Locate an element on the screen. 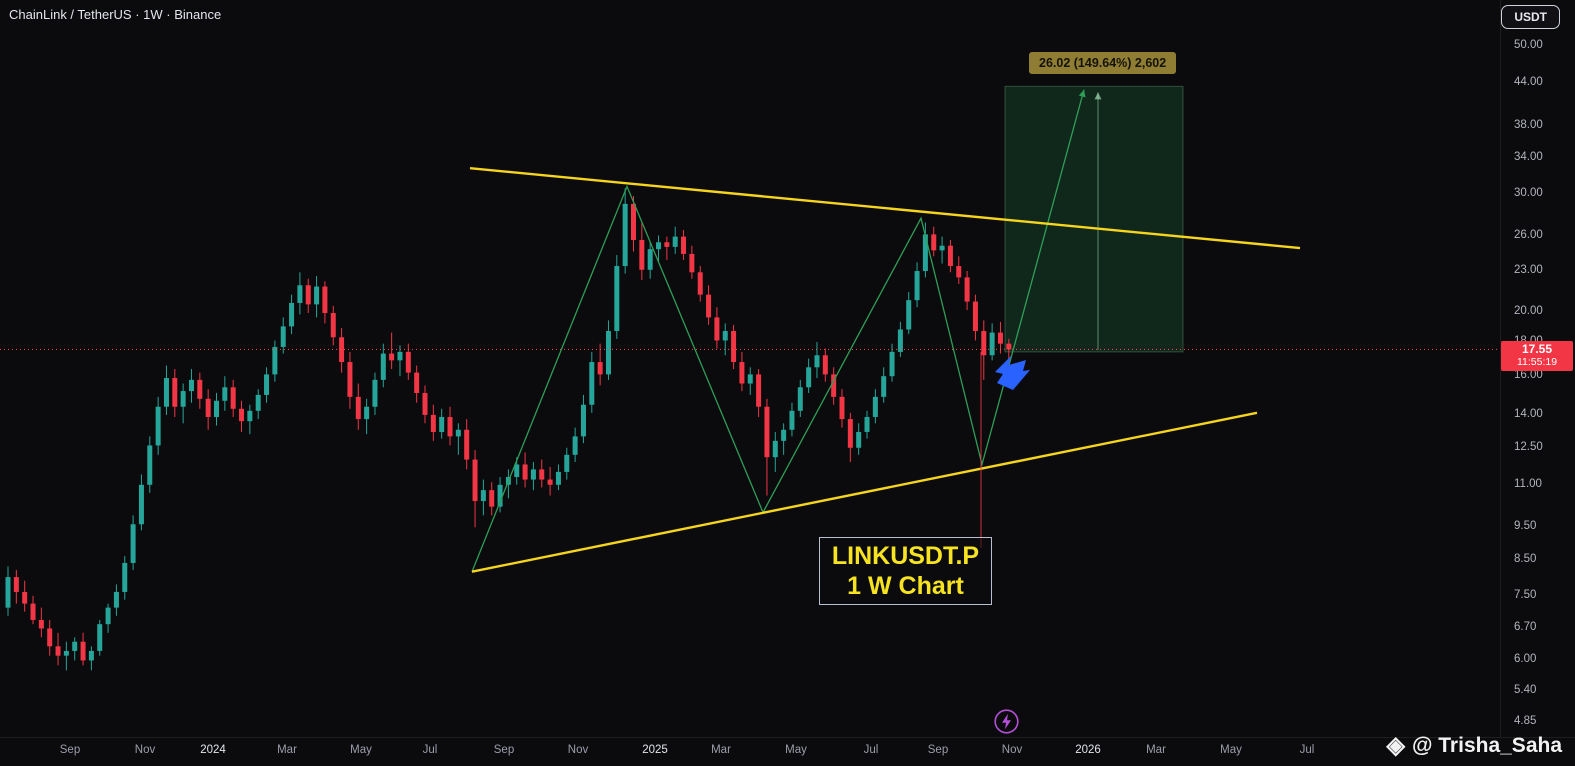 The height and width of the screenshot is (766, 1575). bar-close-countdown: 11:55:19 is located at coordinates (1537, 362).